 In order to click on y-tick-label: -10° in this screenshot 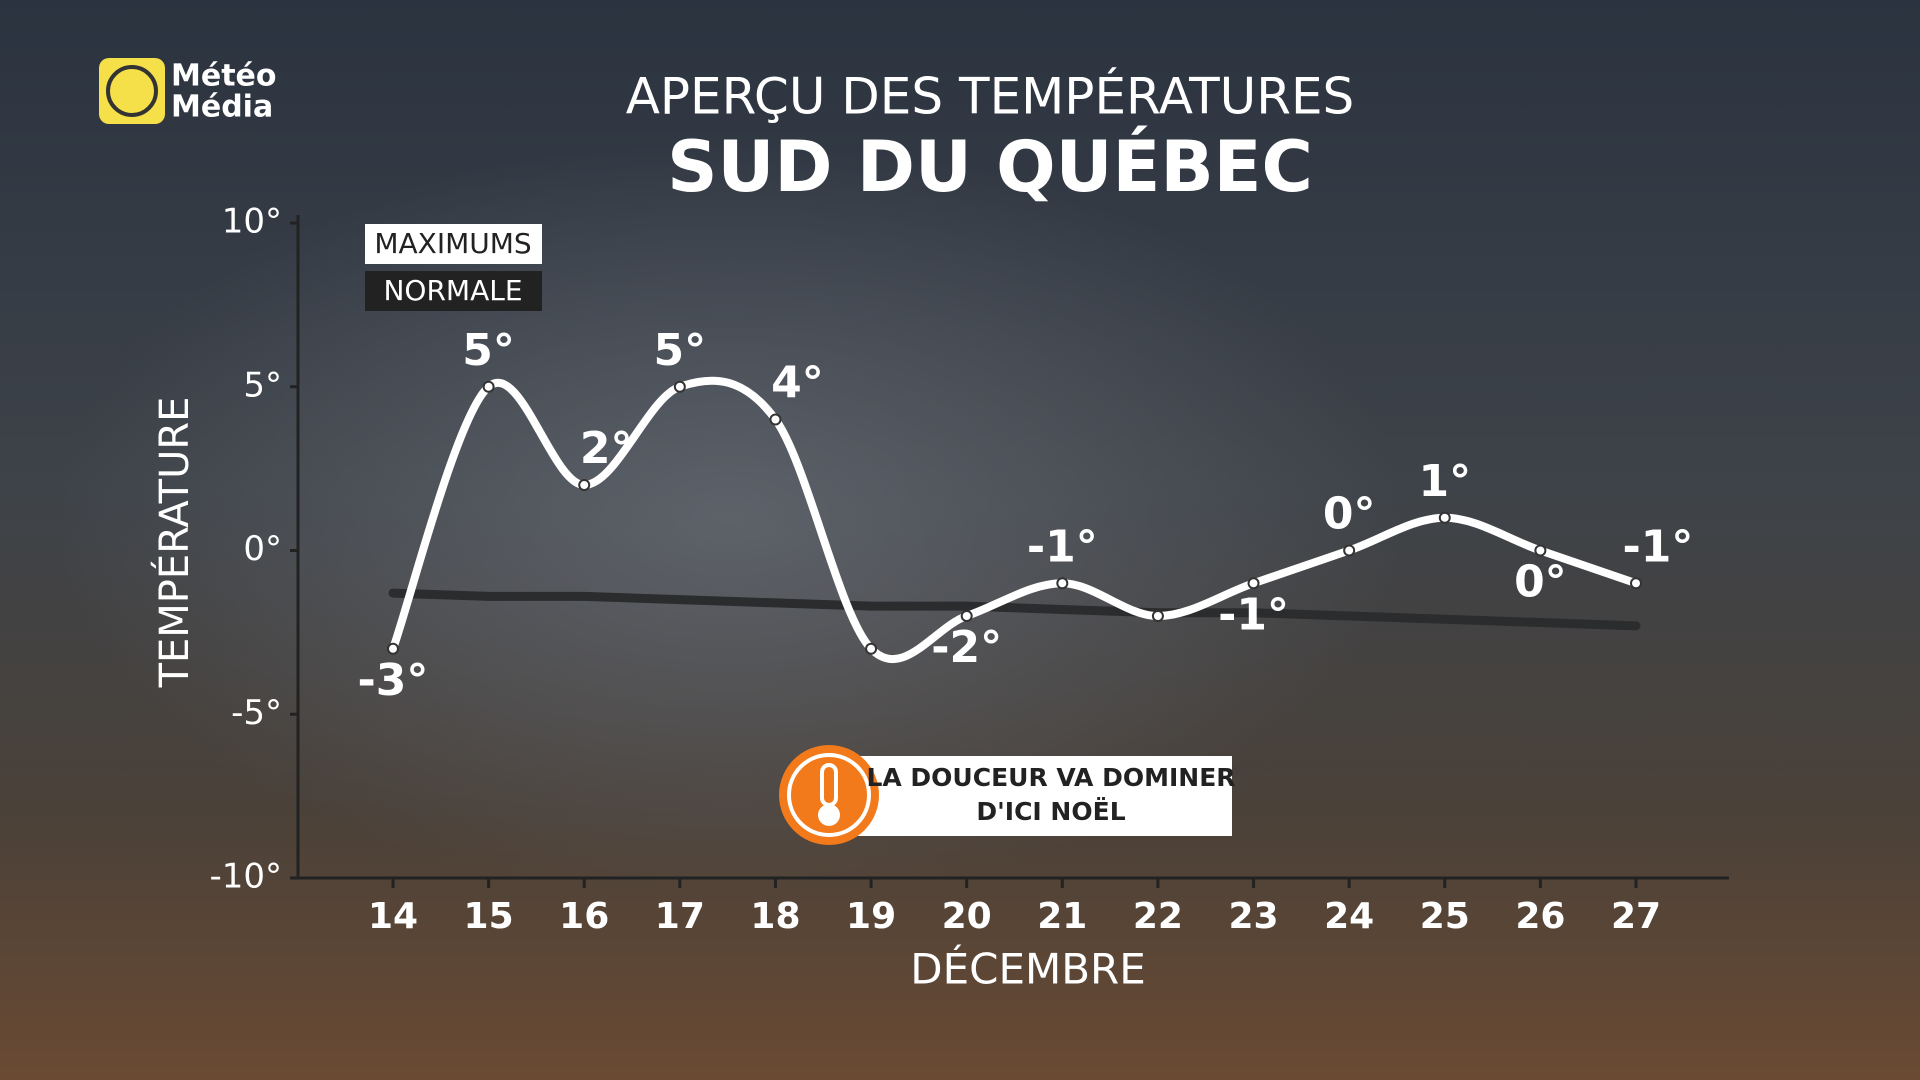, I will do `click(245, 877)`.